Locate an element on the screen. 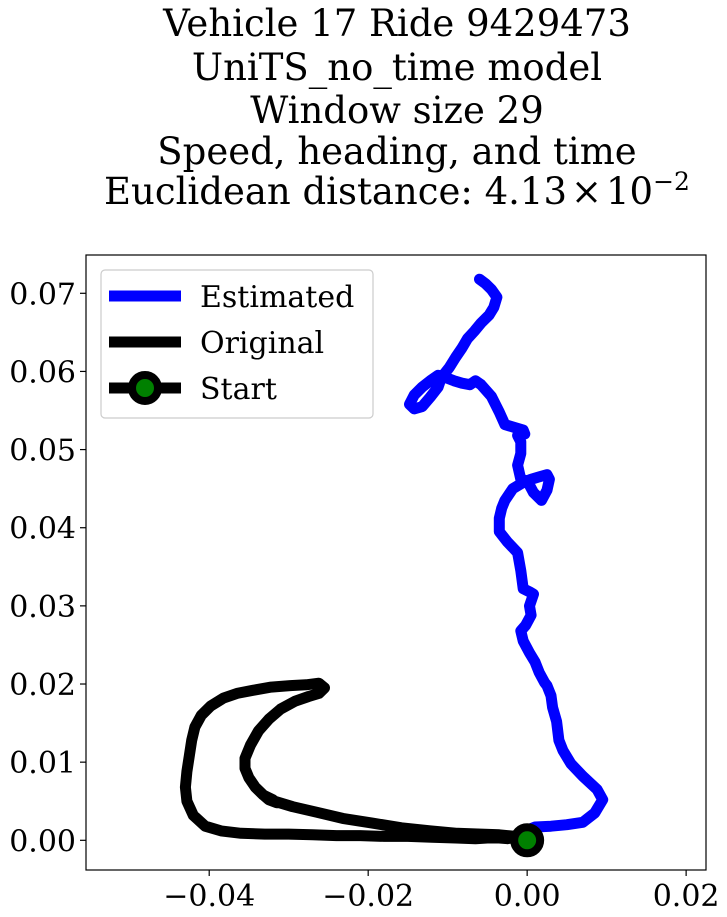 The image size is (727, 917). title-line-2: UniTS_no_time model is located at coordinates (397, 68).